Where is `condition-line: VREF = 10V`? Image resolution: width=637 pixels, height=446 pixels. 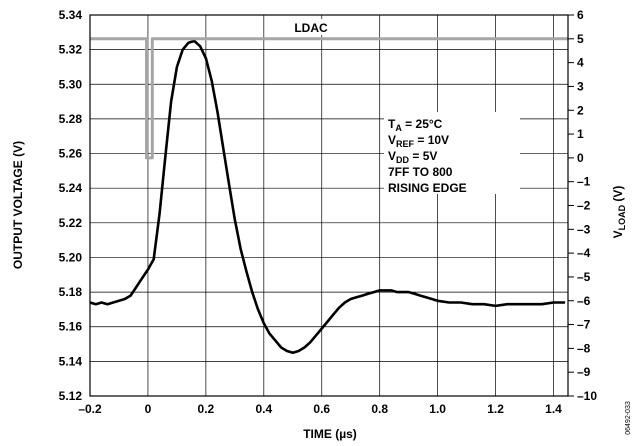 condition-line: VREF = 10V is located at coordinates (418, 141).